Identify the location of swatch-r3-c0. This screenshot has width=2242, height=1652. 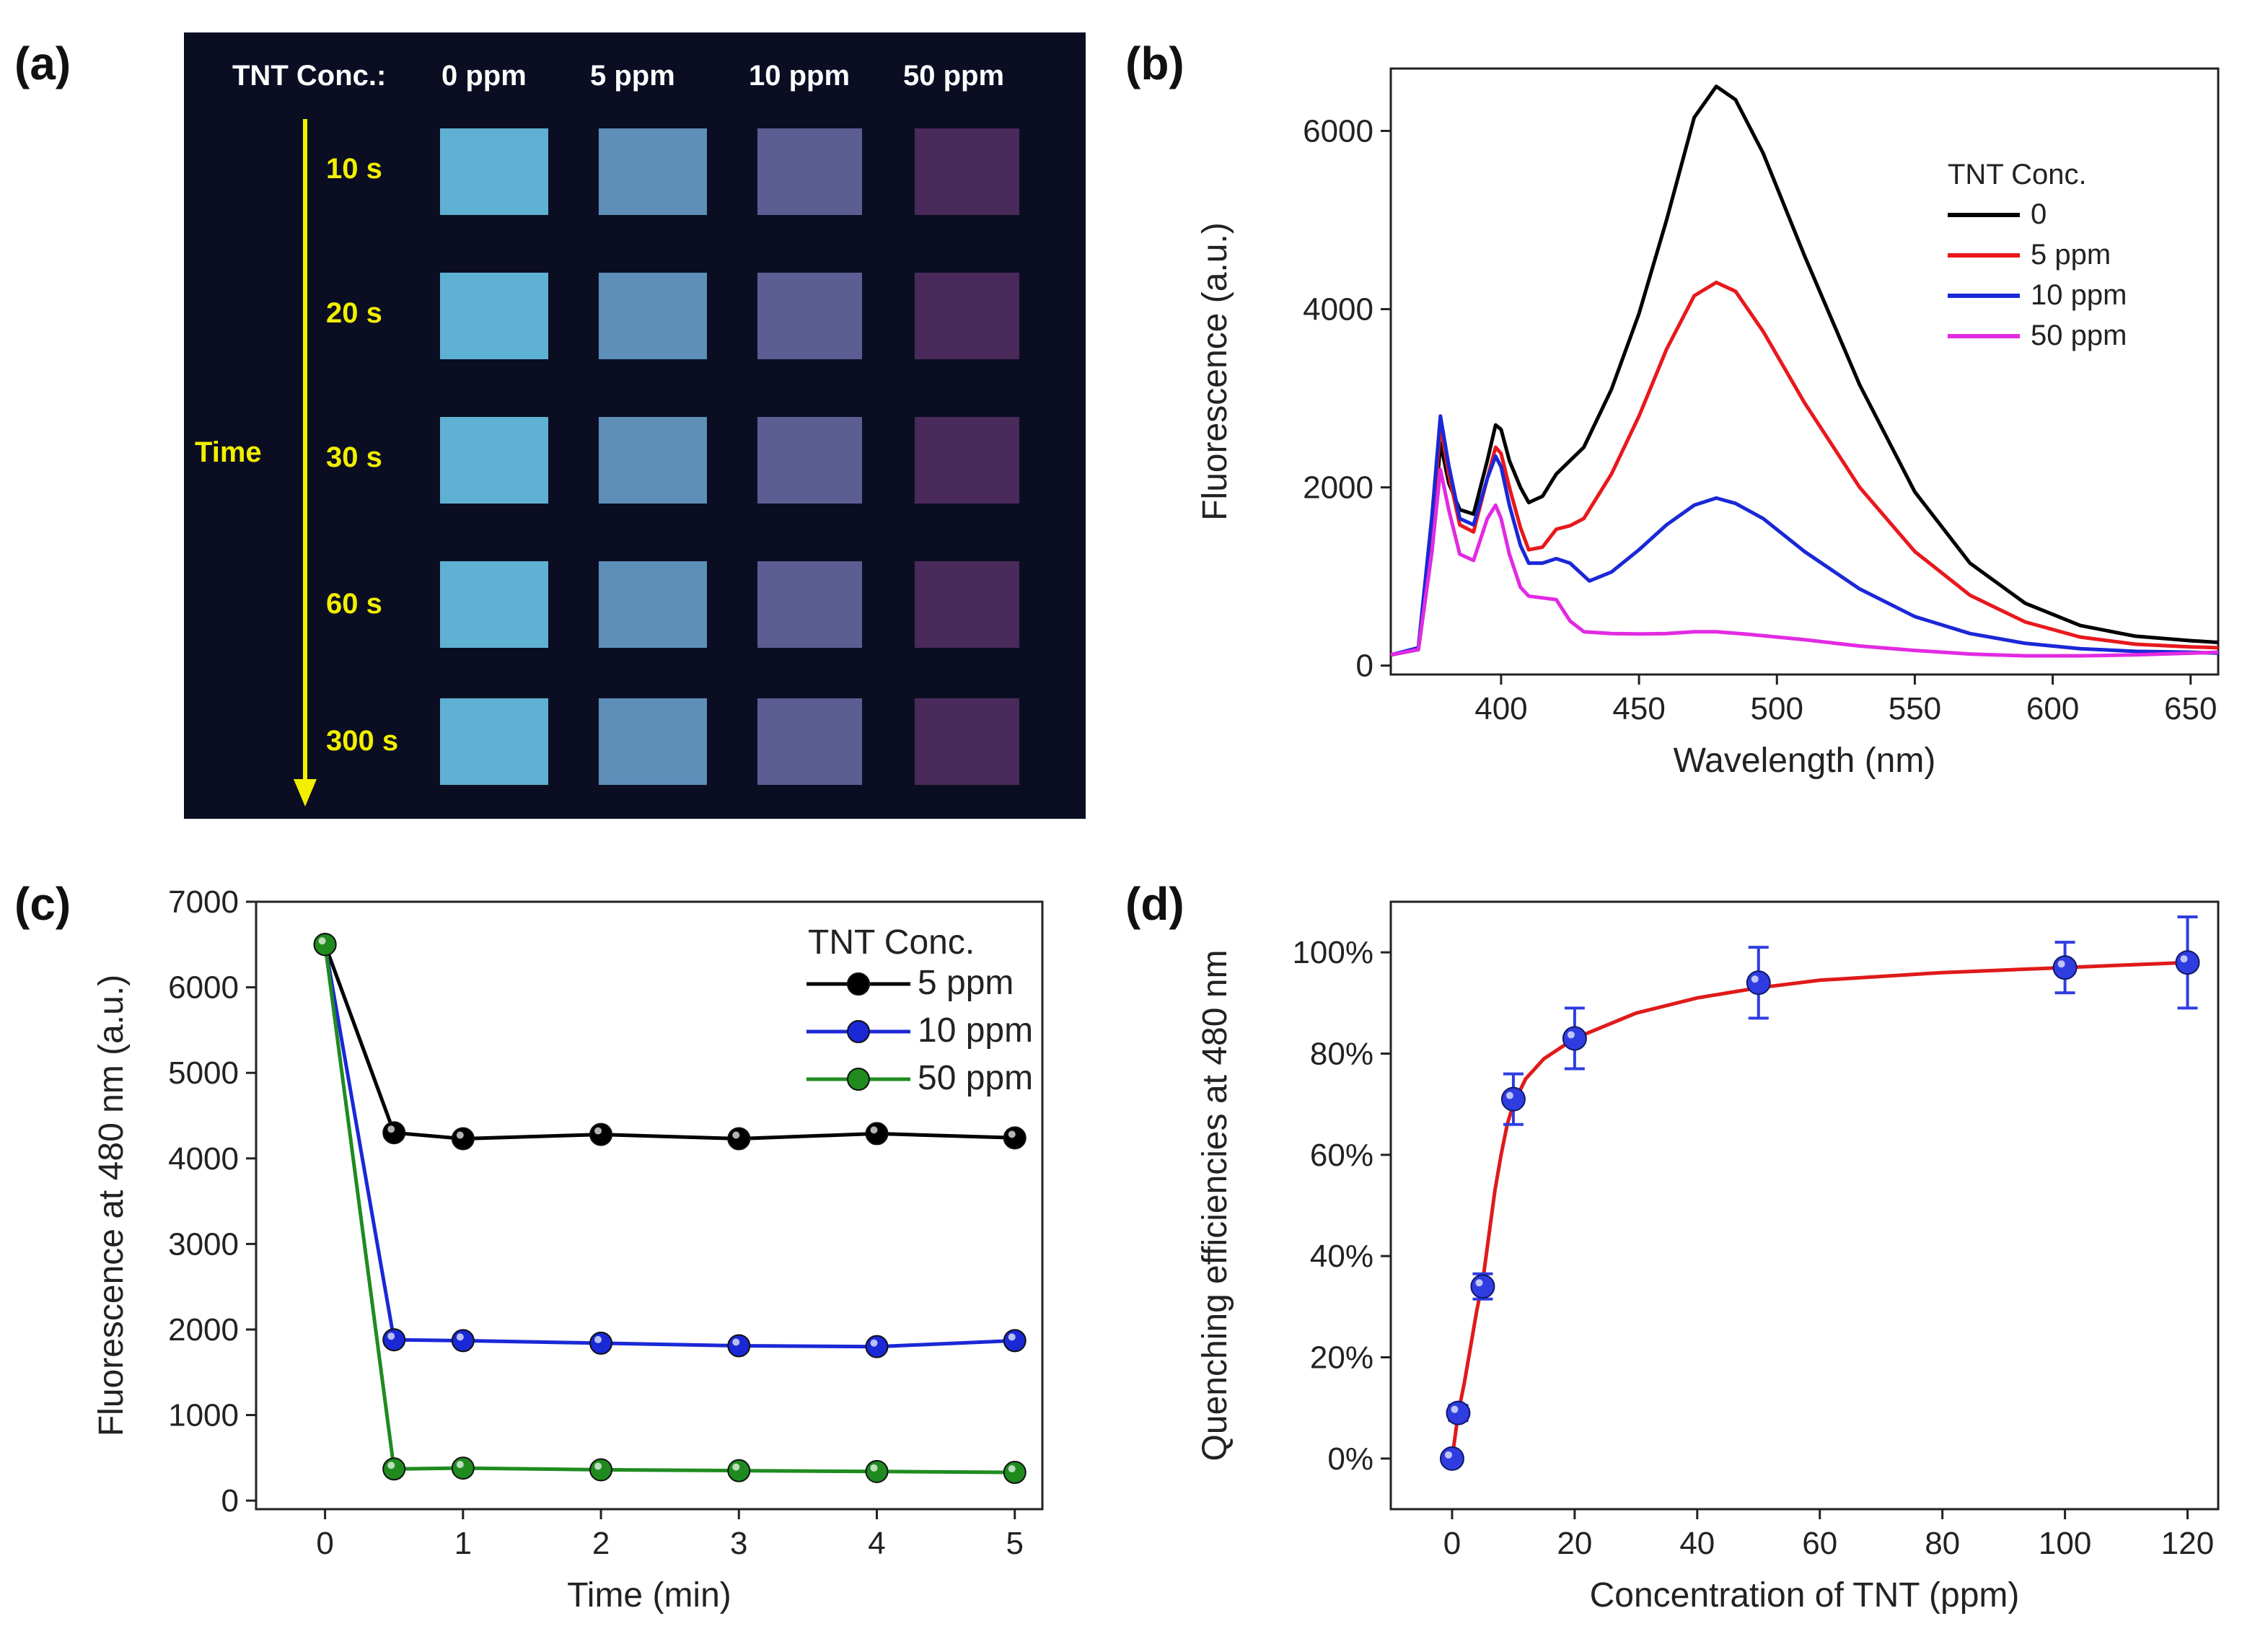
(494, 604).